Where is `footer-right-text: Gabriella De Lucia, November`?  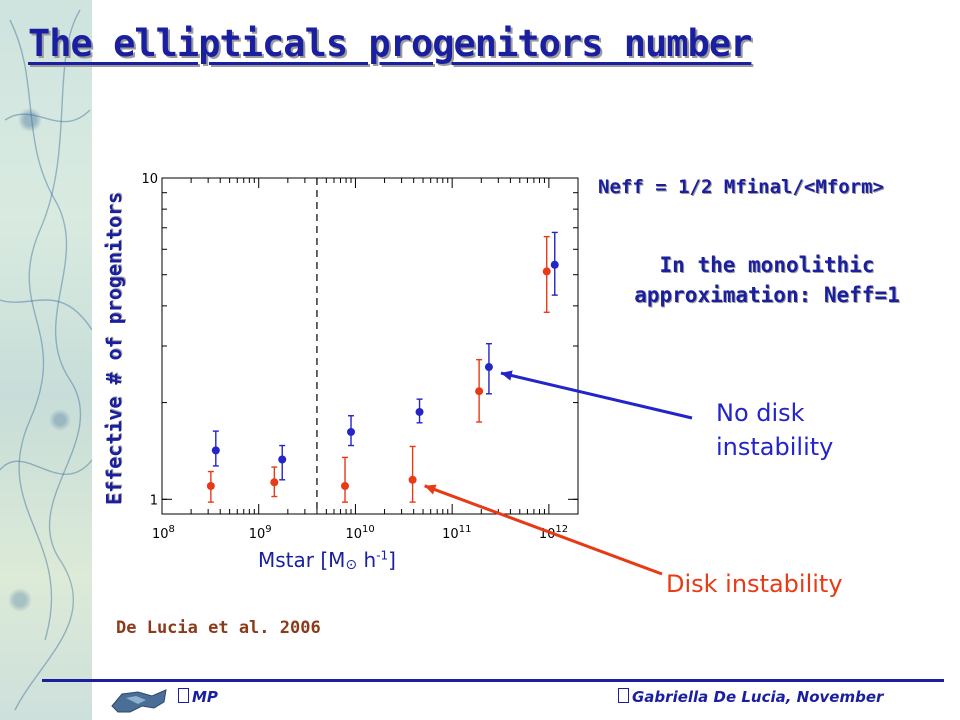
footer-right-text: Gabriella De Lucia, November is located at coordinates (758, 697).